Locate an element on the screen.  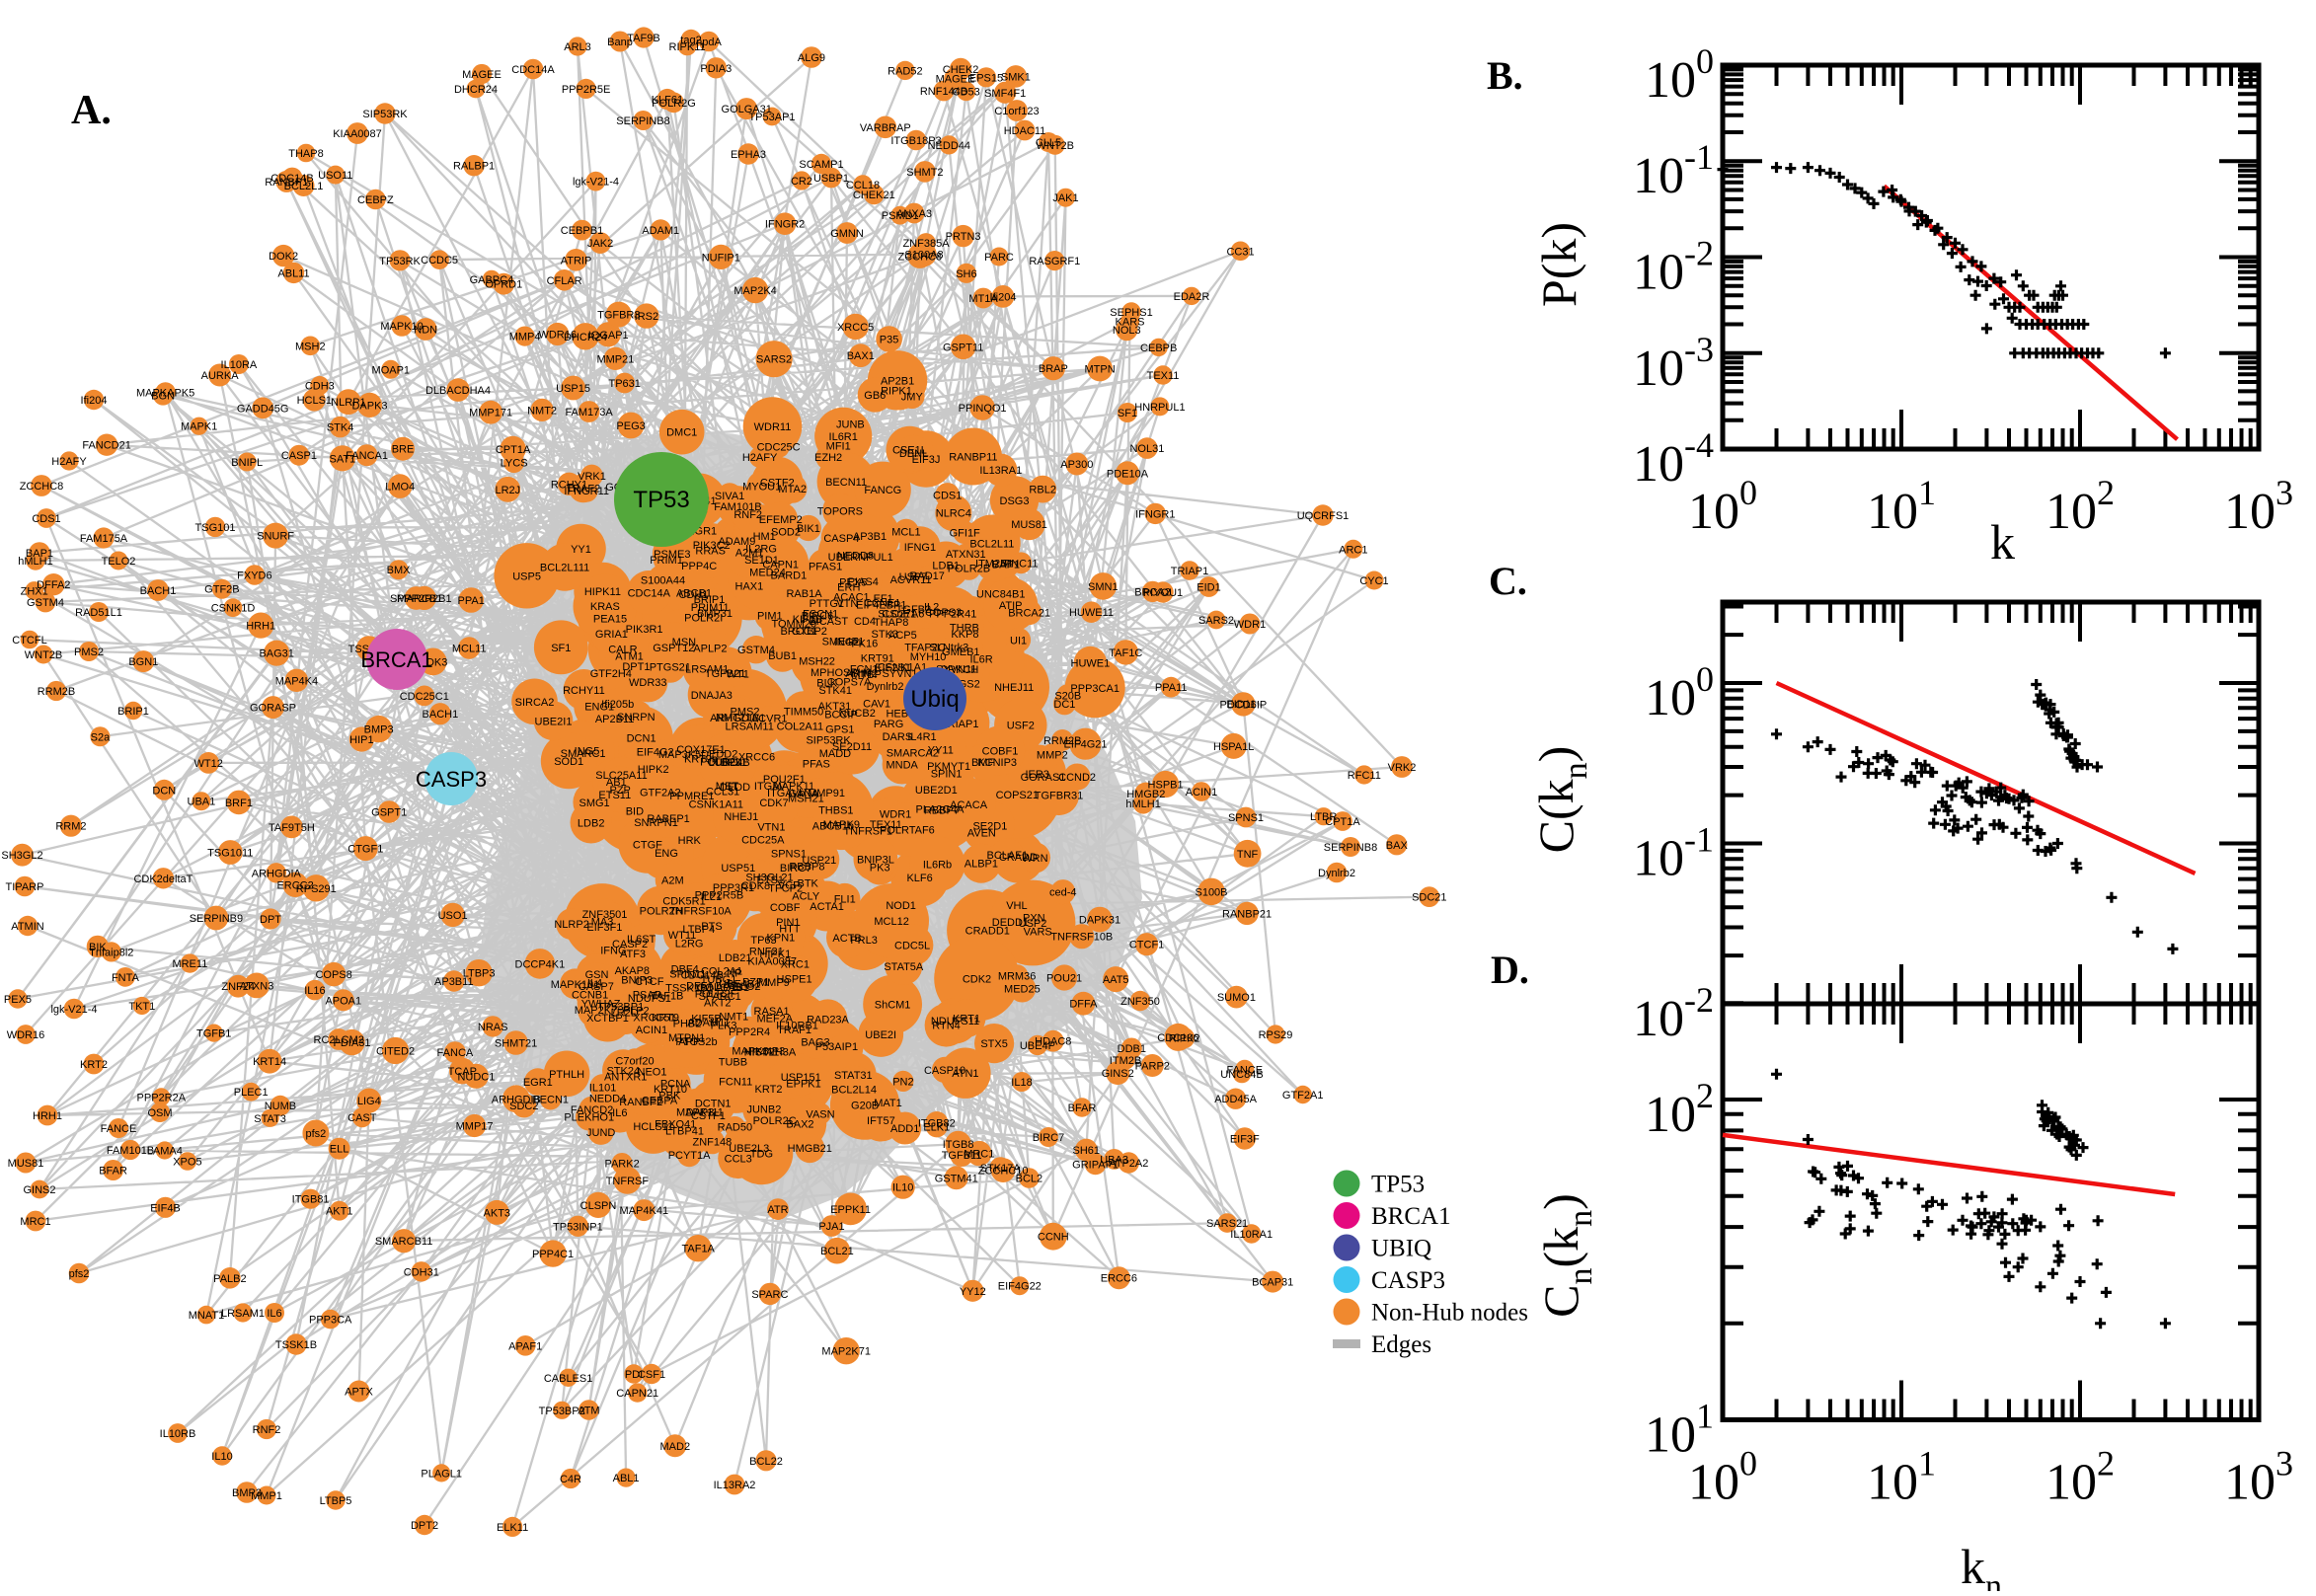
svg-text: SMARC1 is located at coordinates (583, 754).